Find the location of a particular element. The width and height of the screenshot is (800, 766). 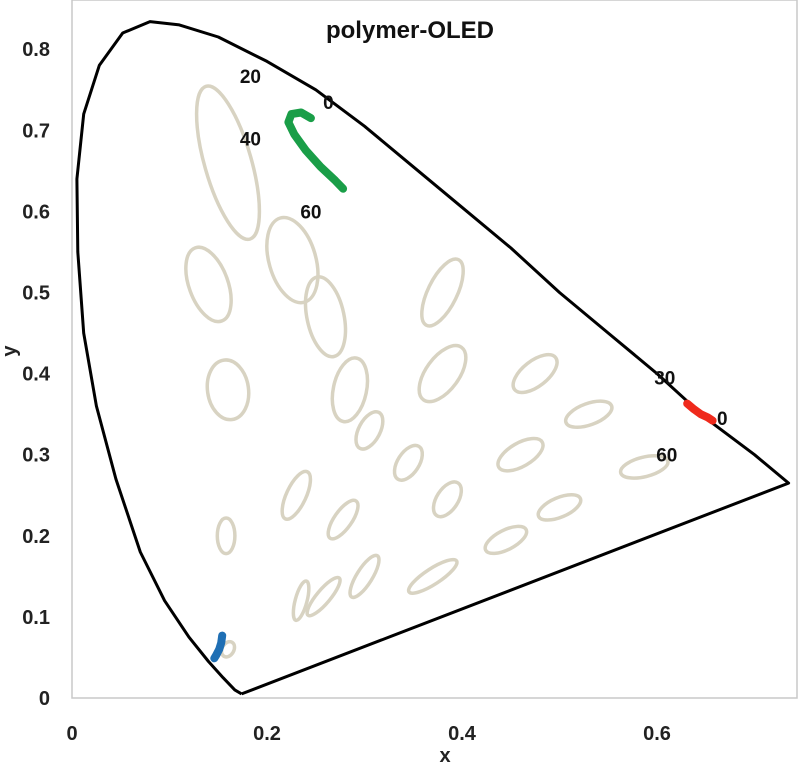

annotation-label: 30 is located at coordinates (664, 379).